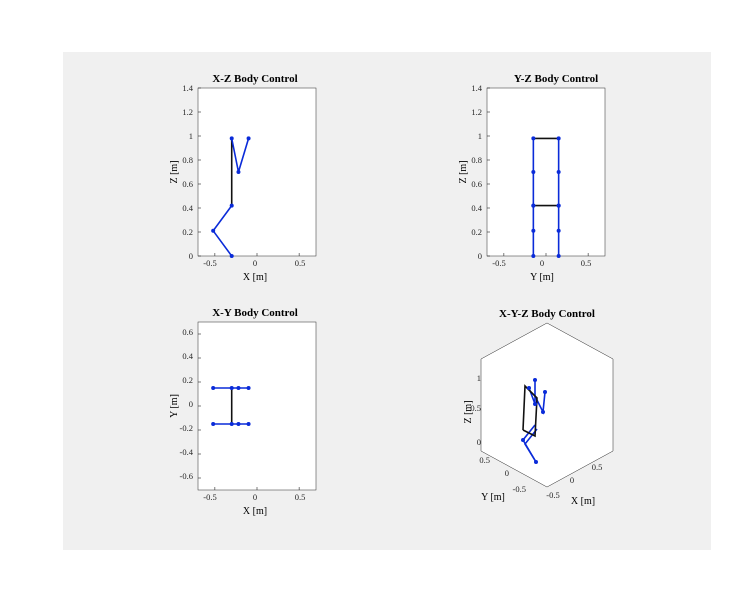 The image size is (749, 600). Describe the element at coordinates (187, 404) in the screenshot. I see `xy-y-ticks: -0.6 -0.4 -0.2 0 0.2 0.4 0.6` at that location.